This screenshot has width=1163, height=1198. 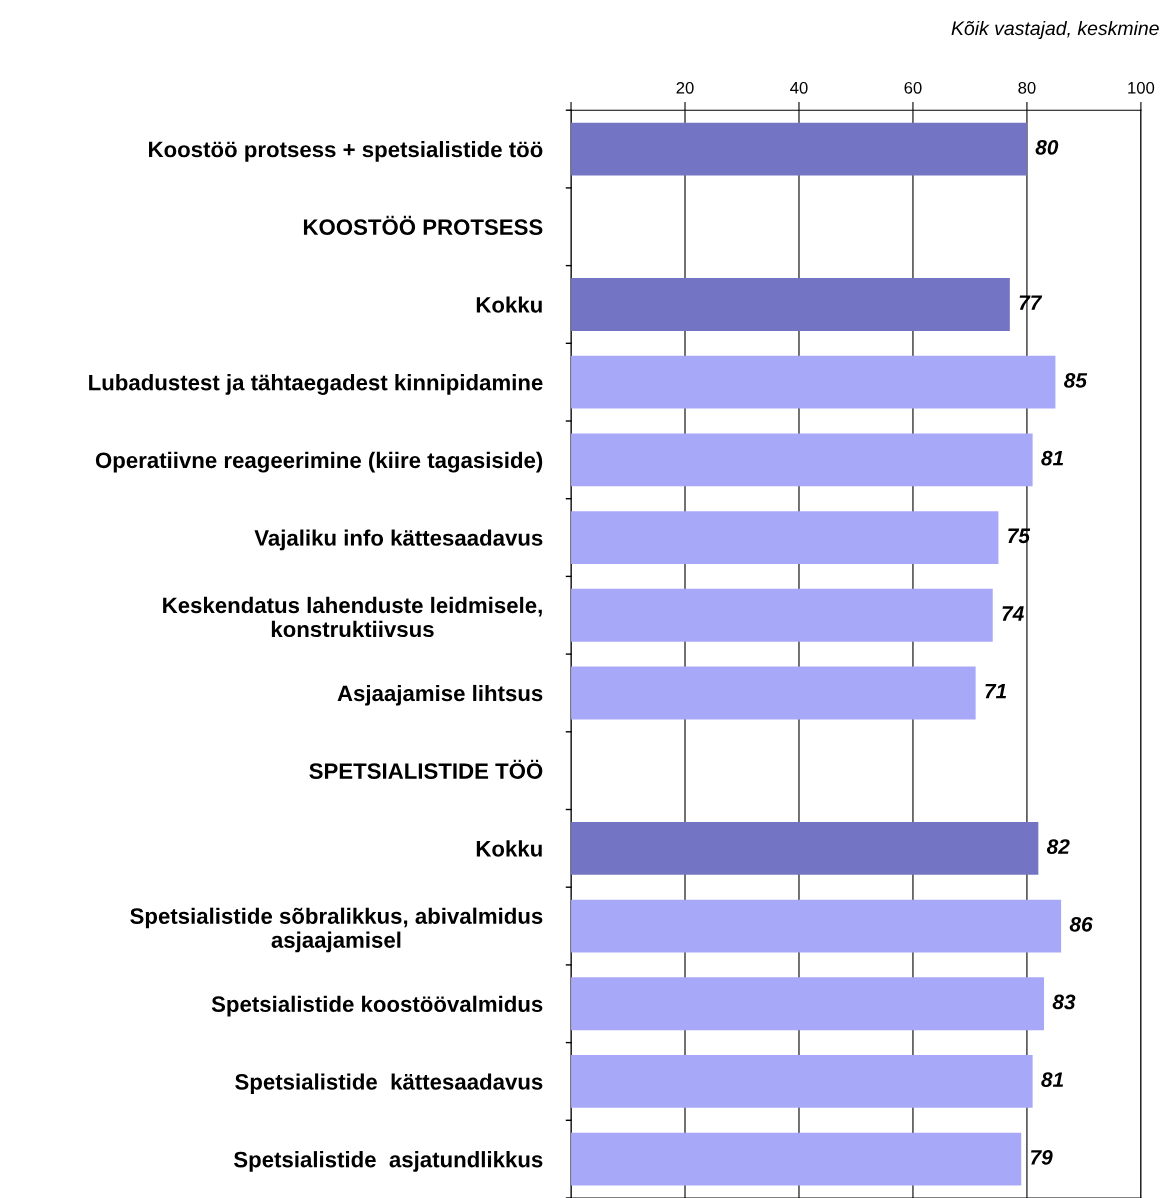 What do you see at coordinates (1058, 846) in the screenshot?
I see `data-label: 82` at bounding box center [1058, 846].